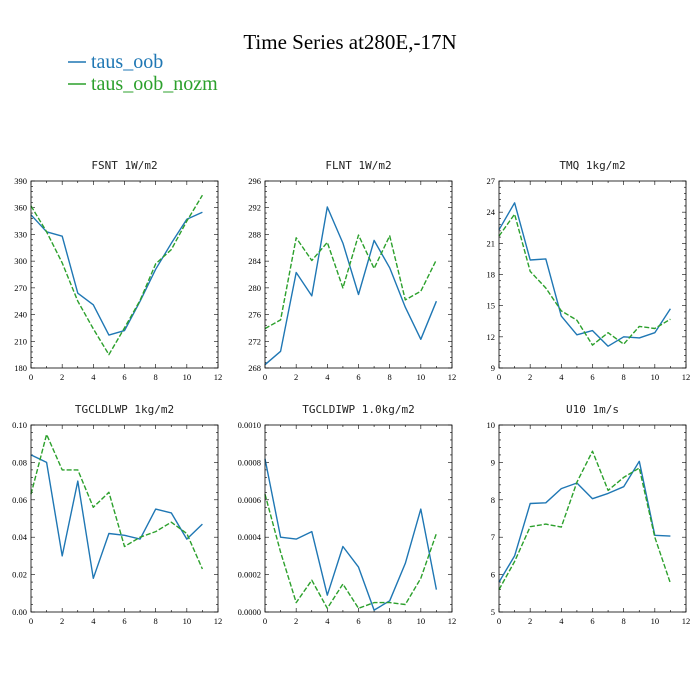 The width and height of the screenshot is (700, 700). I want to click on y-tick-label: 360, so click(20, 208).